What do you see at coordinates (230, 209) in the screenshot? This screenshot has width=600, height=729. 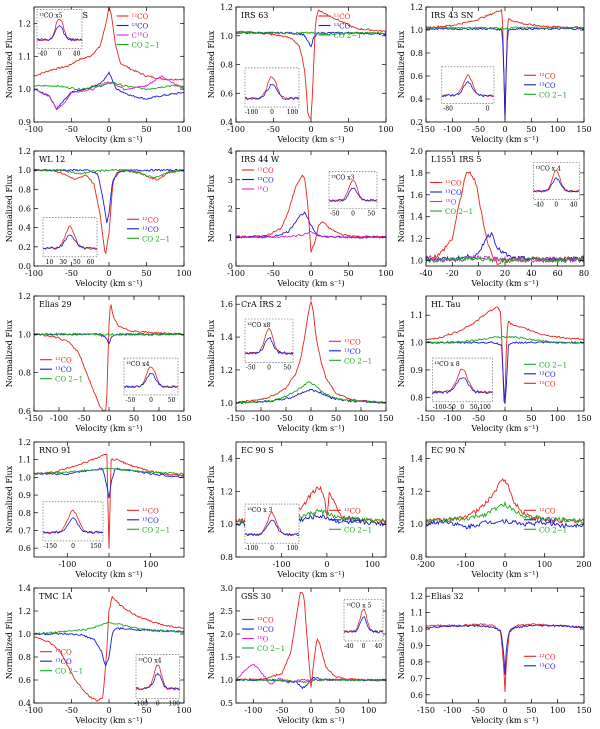 I see `y-tick-label: 2` at bounding box center [230, 209].